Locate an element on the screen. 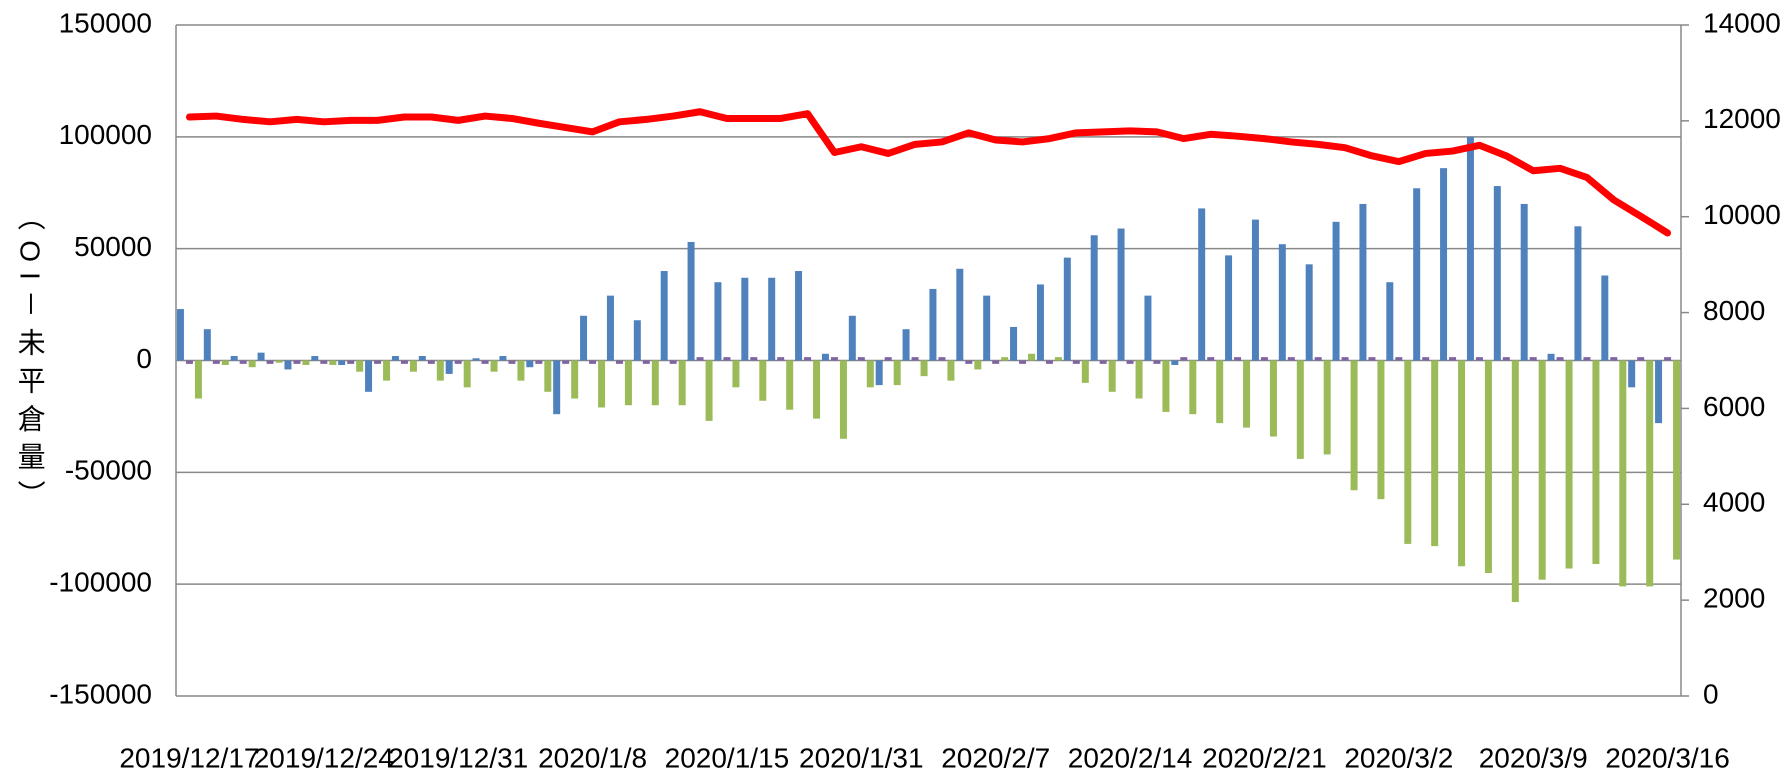  y-tick-label: -100000 is located at coordinates (100, 582).